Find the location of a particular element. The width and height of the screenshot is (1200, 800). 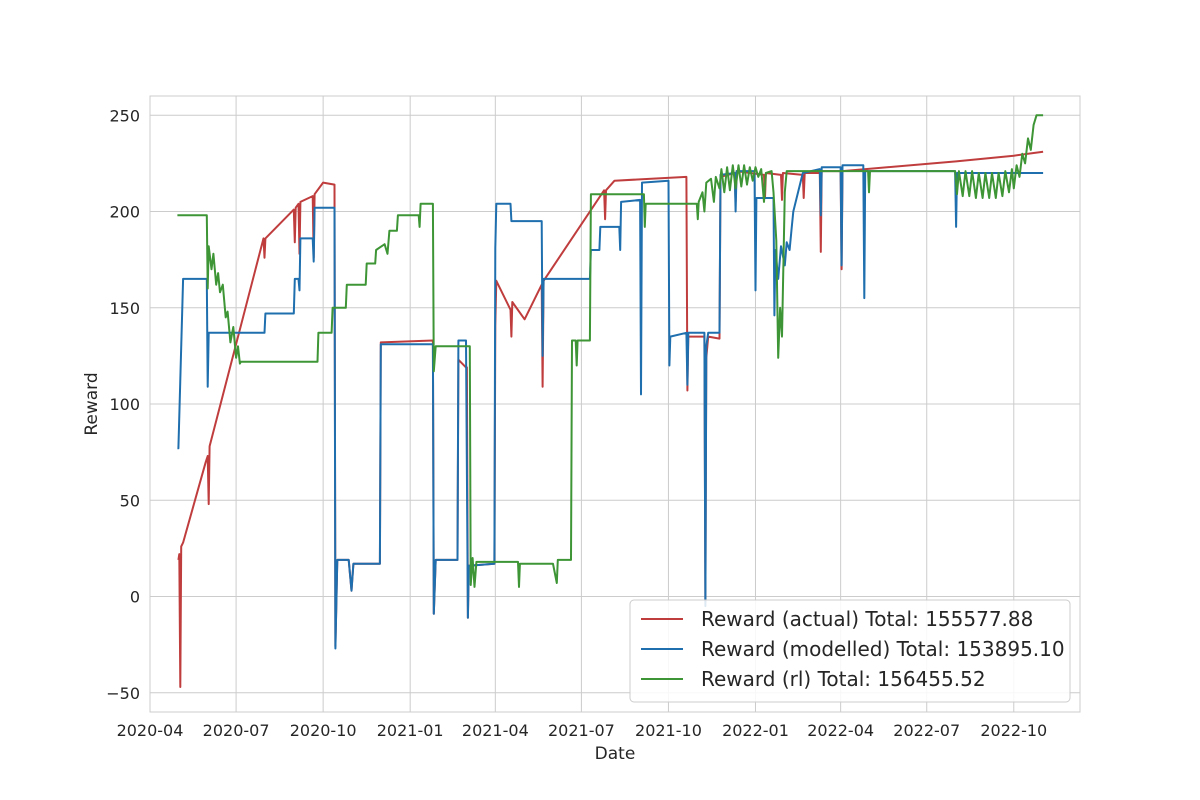

x-tick-label: 2020-10 is located at coordinates (323, 730).